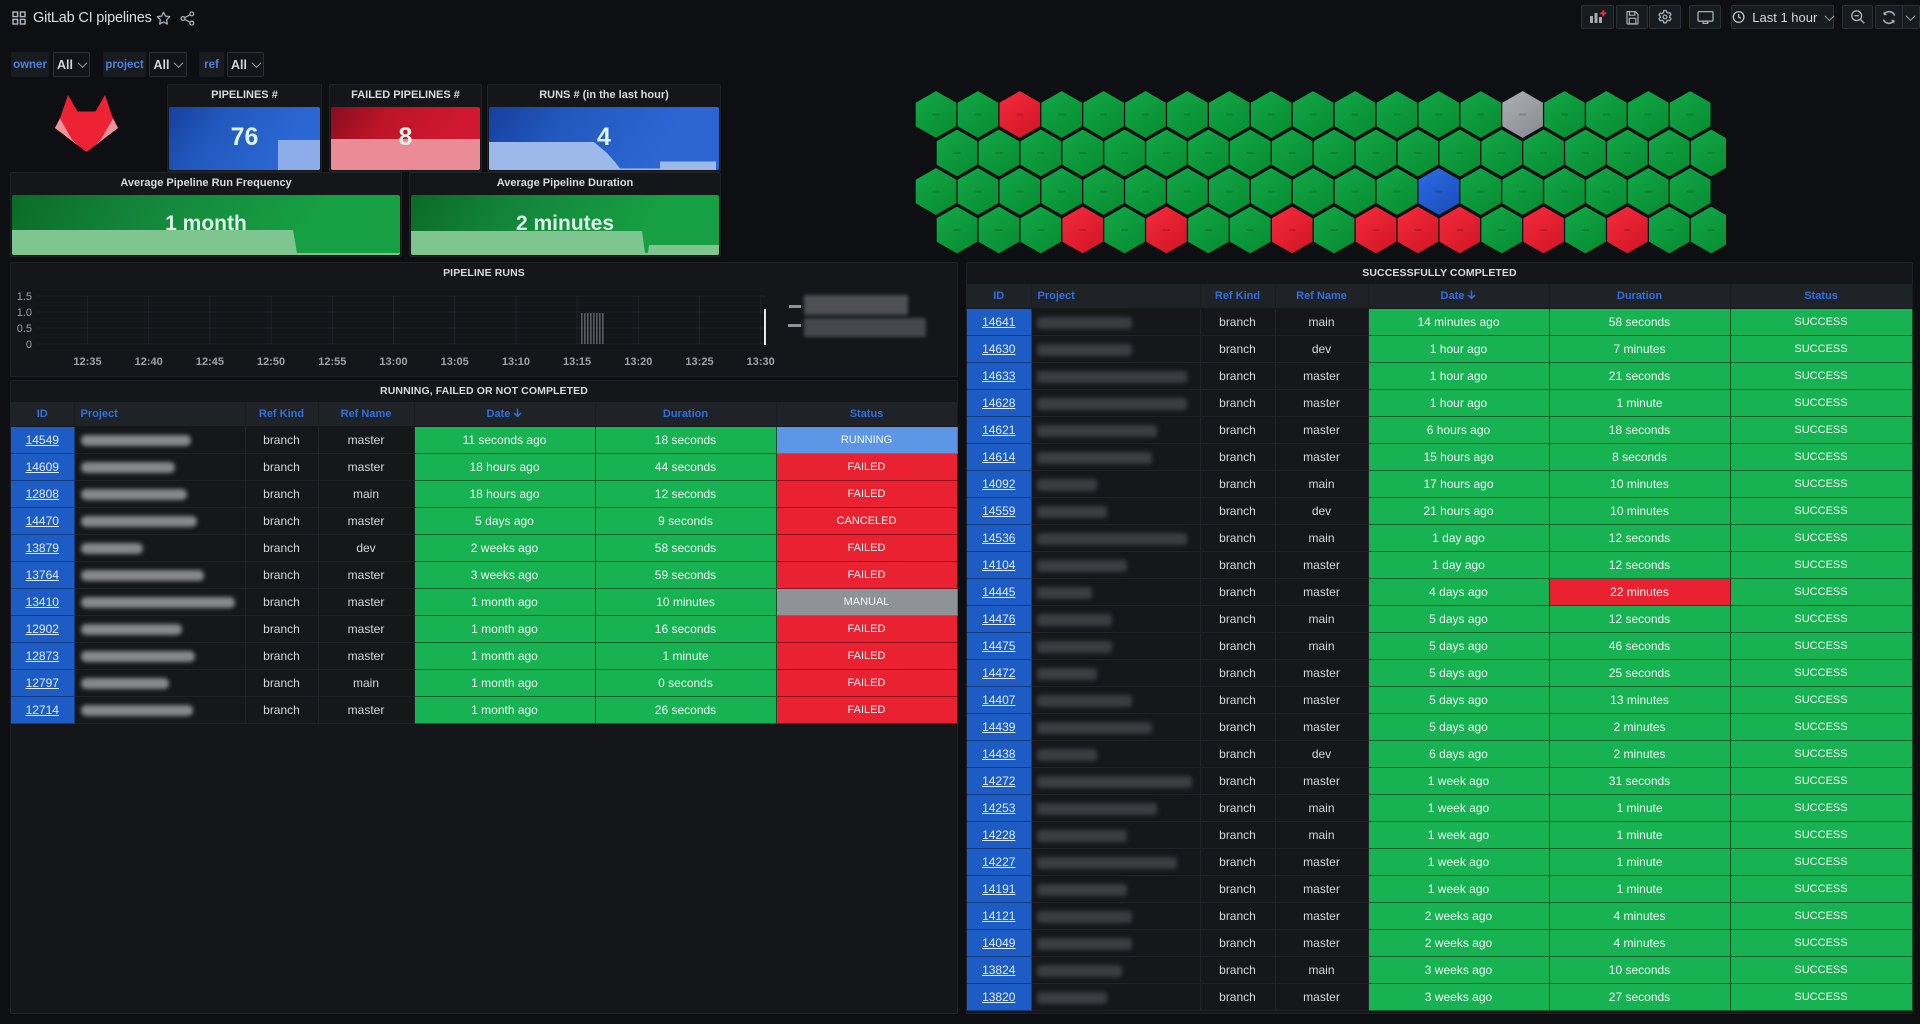 This screenshot has width=1920, height=1024. What do you see at coordinates (87, 362) in the screenshot?
I see `svg-text: 12:35` at bounding box center [87, 362].